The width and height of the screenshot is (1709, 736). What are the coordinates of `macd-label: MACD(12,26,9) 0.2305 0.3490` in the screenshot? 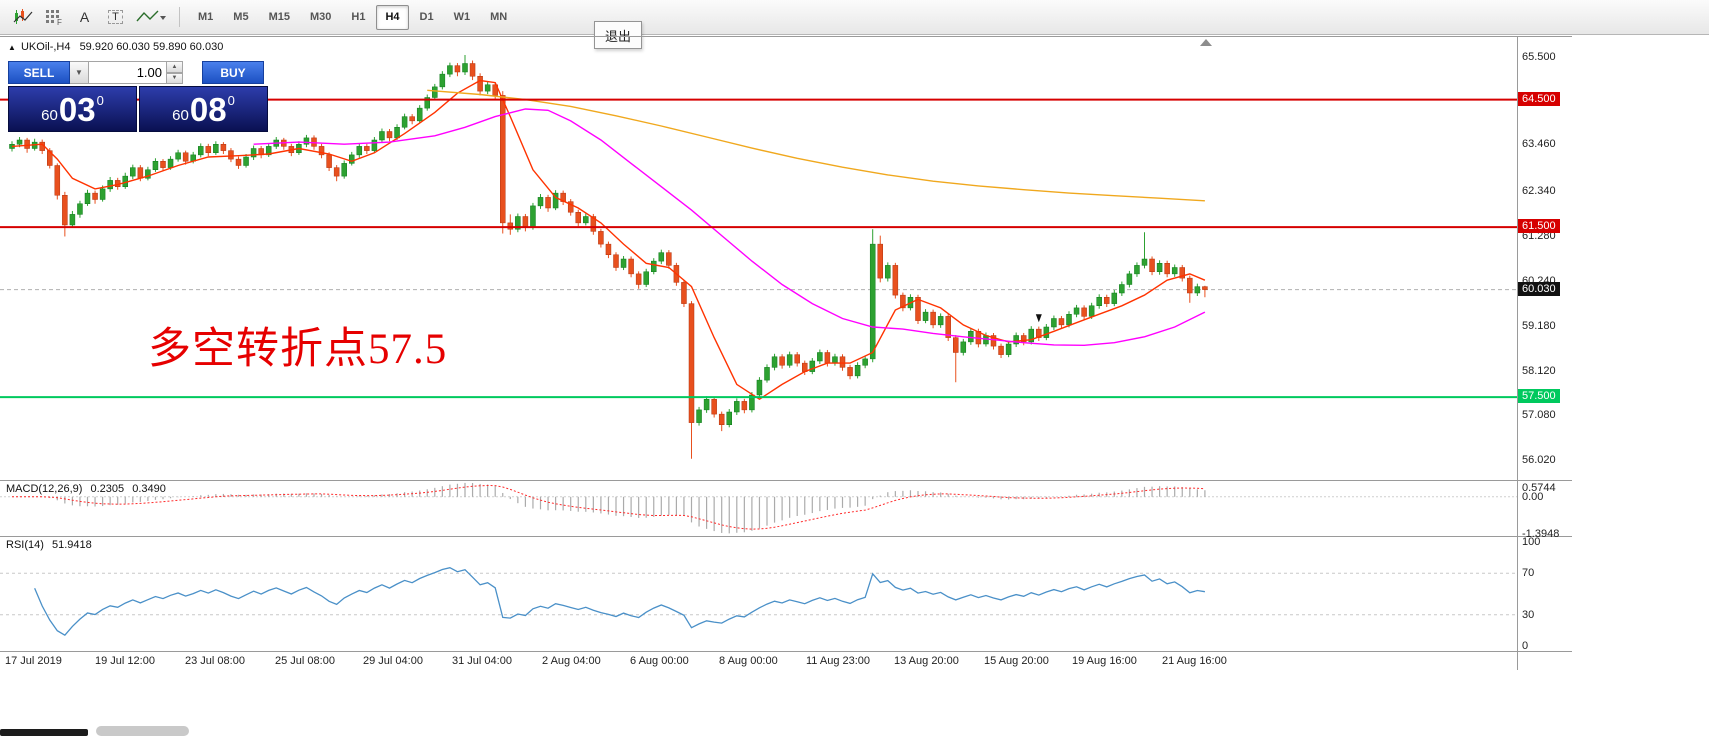 It's located at (86, 489).